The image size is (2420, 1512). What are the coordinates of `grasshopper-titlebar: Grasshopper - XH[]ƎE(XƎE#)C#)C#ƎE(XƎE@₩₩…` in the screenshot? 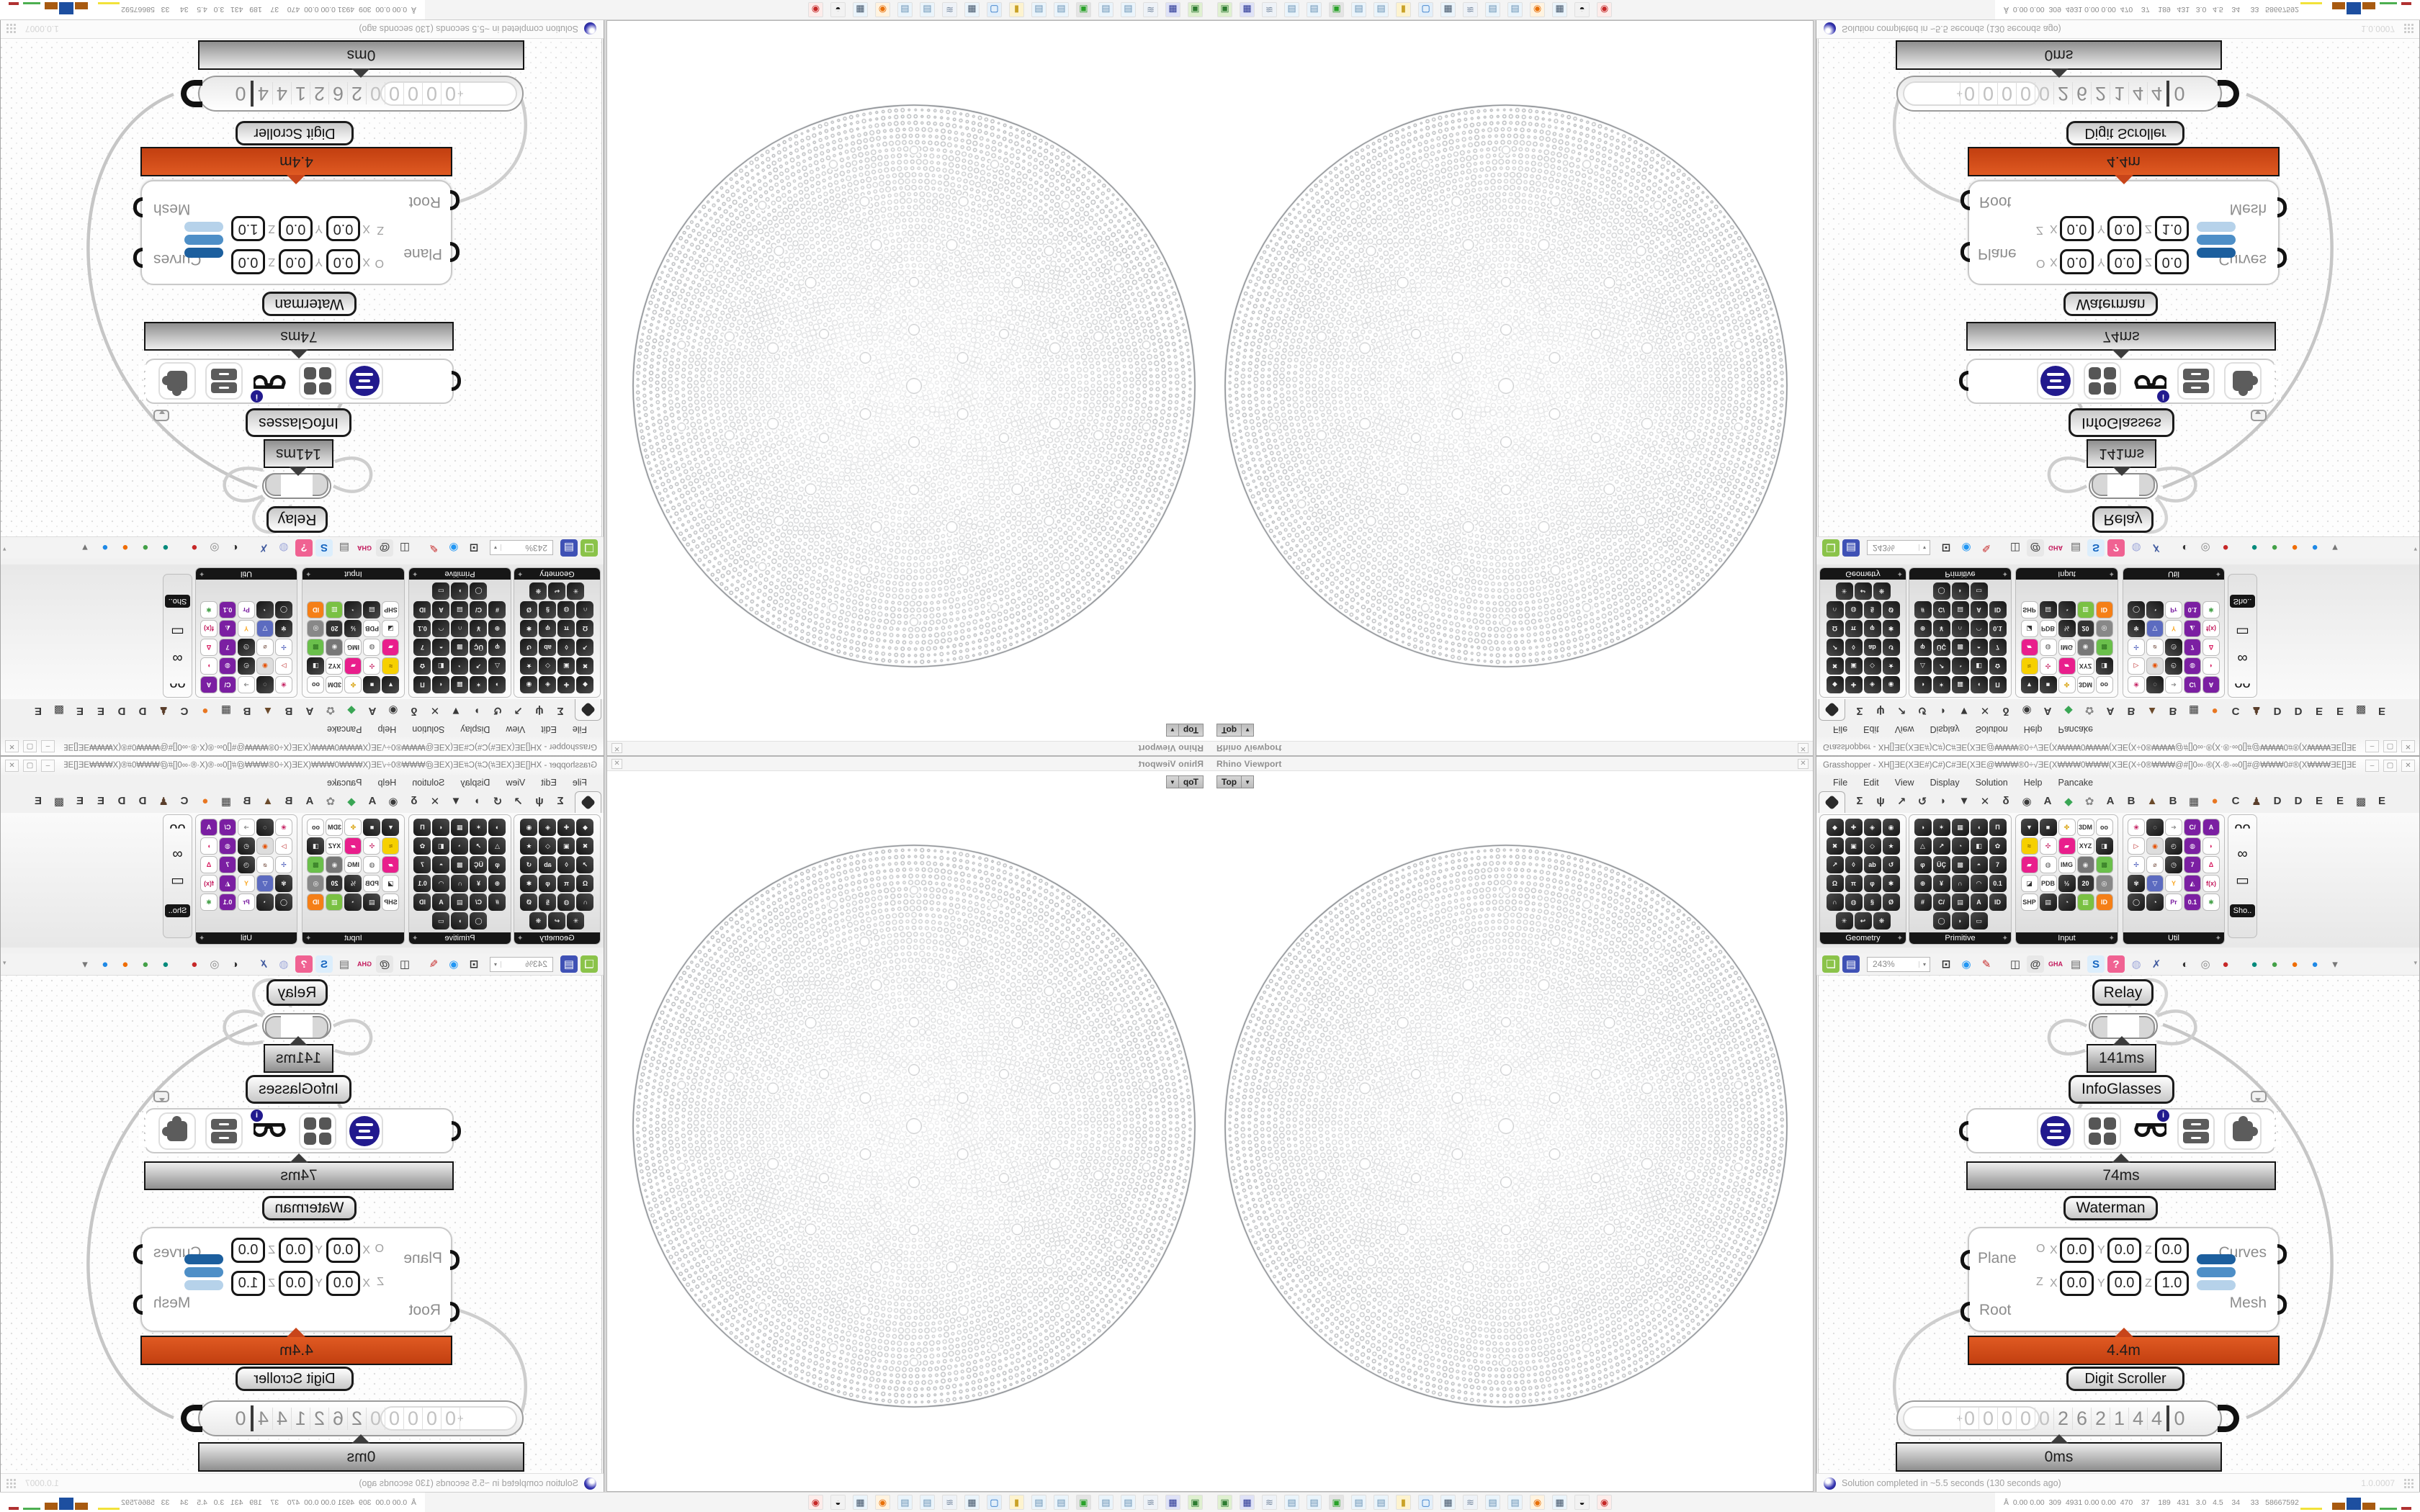 It's located at (302, 746).